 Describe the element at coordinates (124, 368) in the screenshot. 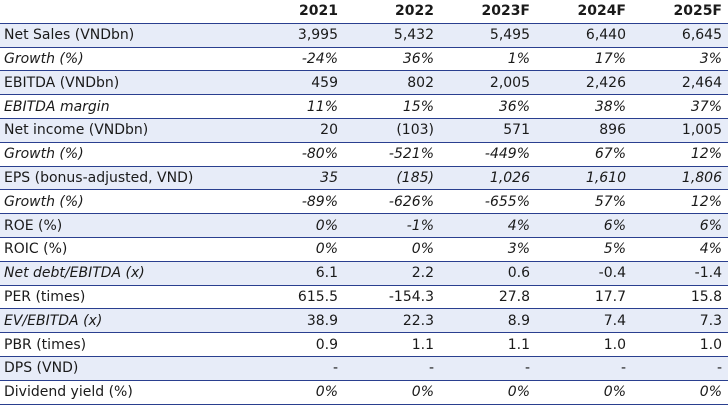

I see `row-label: DPS (VND)` at that location.